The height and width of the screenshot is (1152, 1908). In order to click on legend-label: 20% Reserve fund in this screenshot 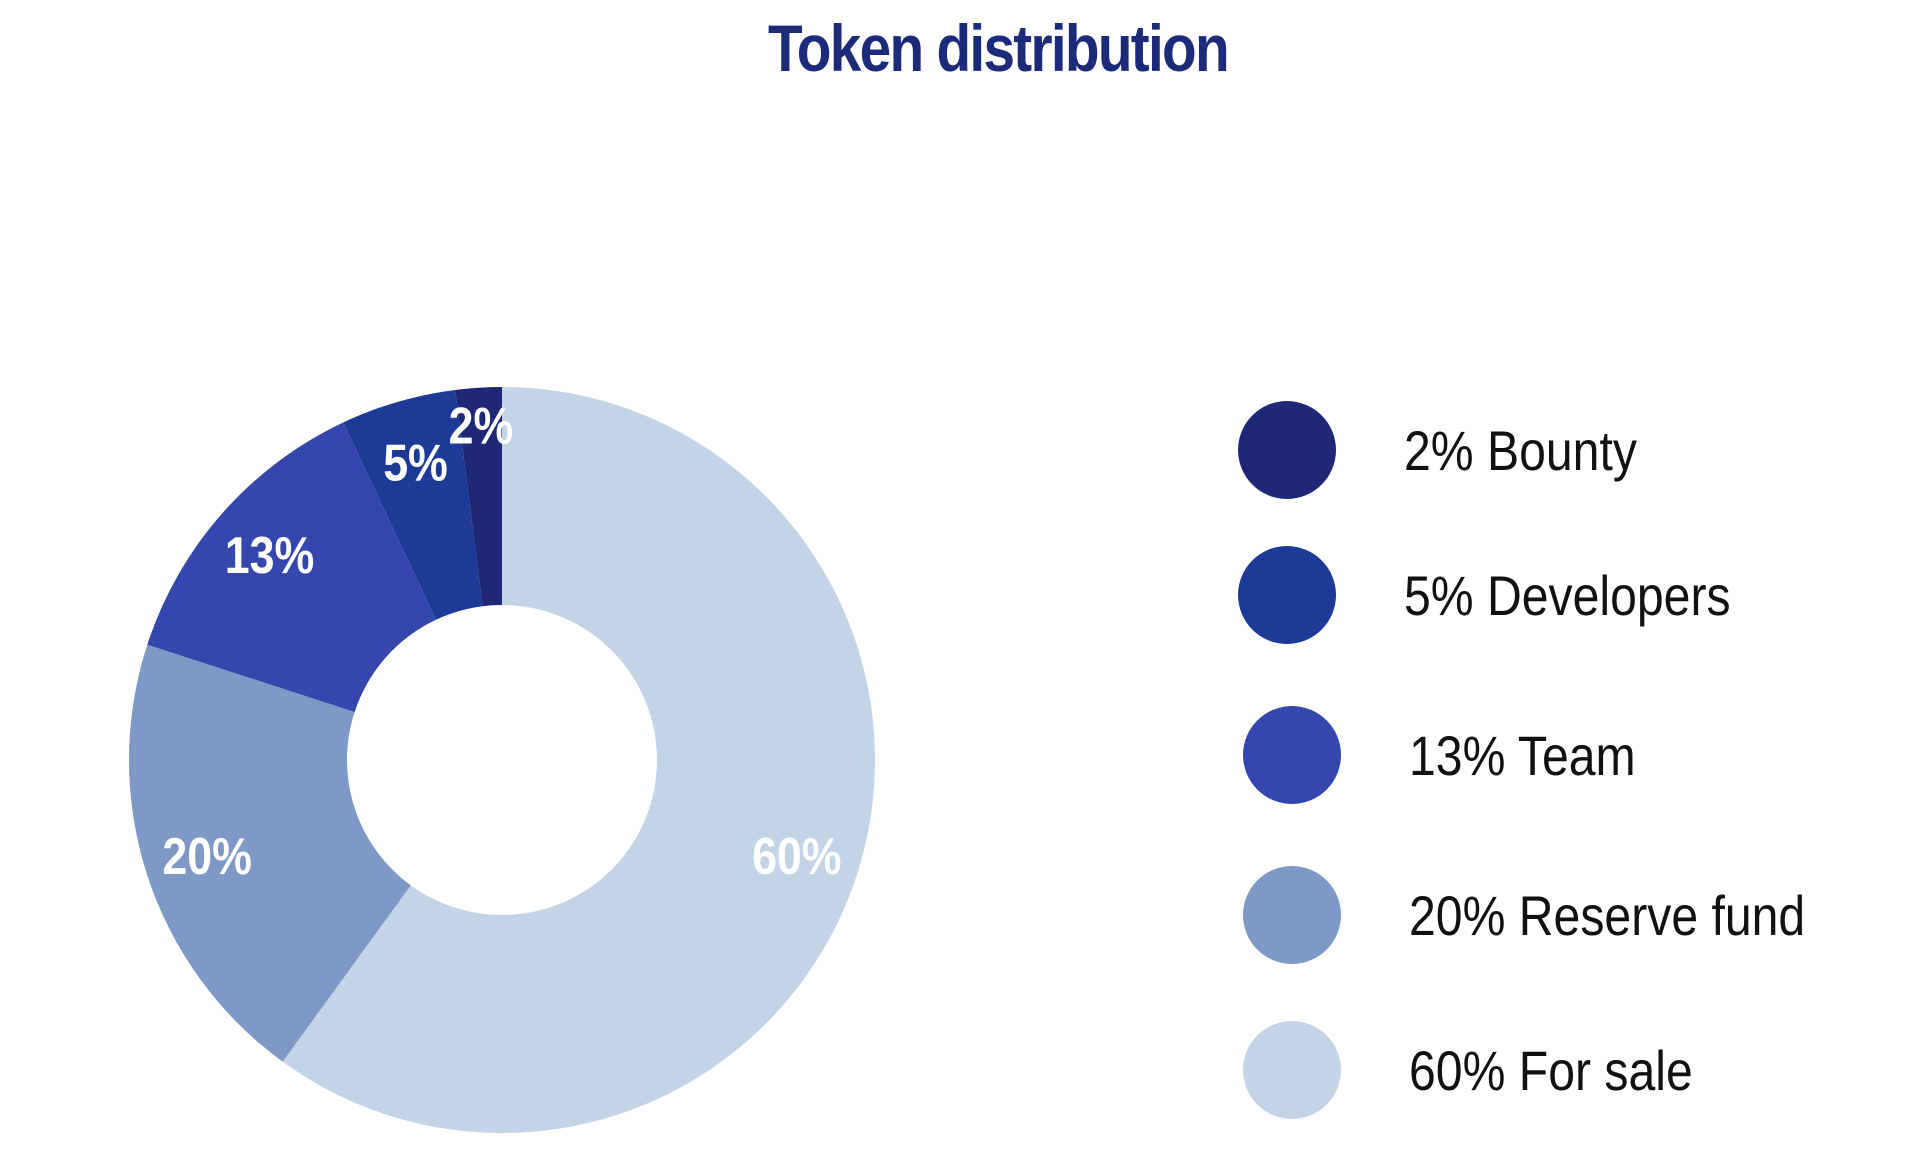, I will do `click(1607, 915)`.